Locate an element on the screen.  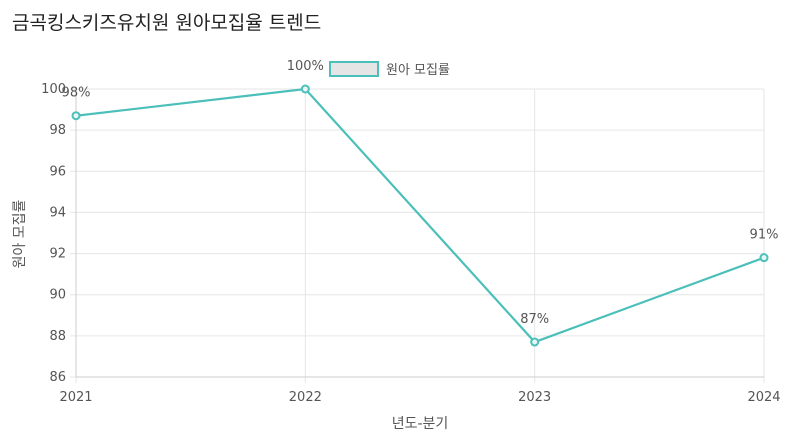
data-label: 98% is located at coordinates (76, 93).